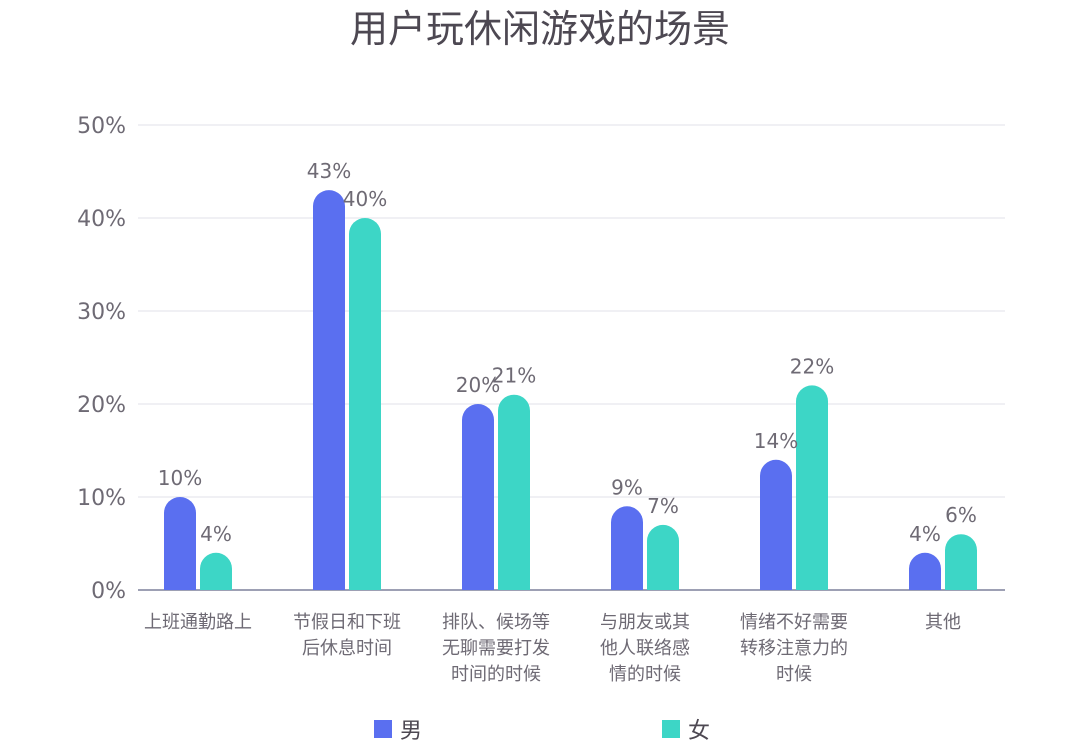 This screenshot has height=750, width=1080. What do you see at coordinates (411, 731) in the screenshot?
I see `legend-label: 男` at bounding box center [411, 731].